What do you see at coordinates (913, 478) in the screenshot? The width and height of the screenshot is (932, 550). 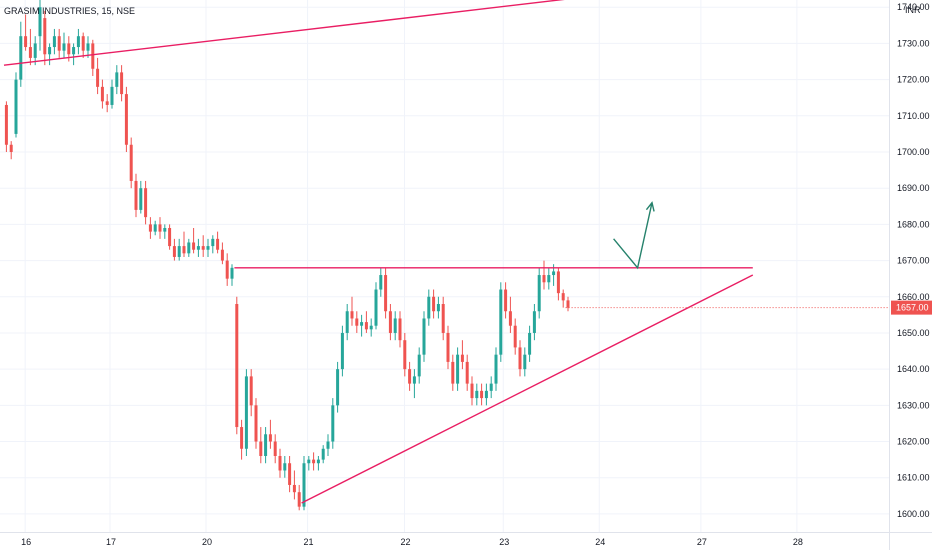 I see `y-tick-label: 1610.00` at bounding box center [913, 478].